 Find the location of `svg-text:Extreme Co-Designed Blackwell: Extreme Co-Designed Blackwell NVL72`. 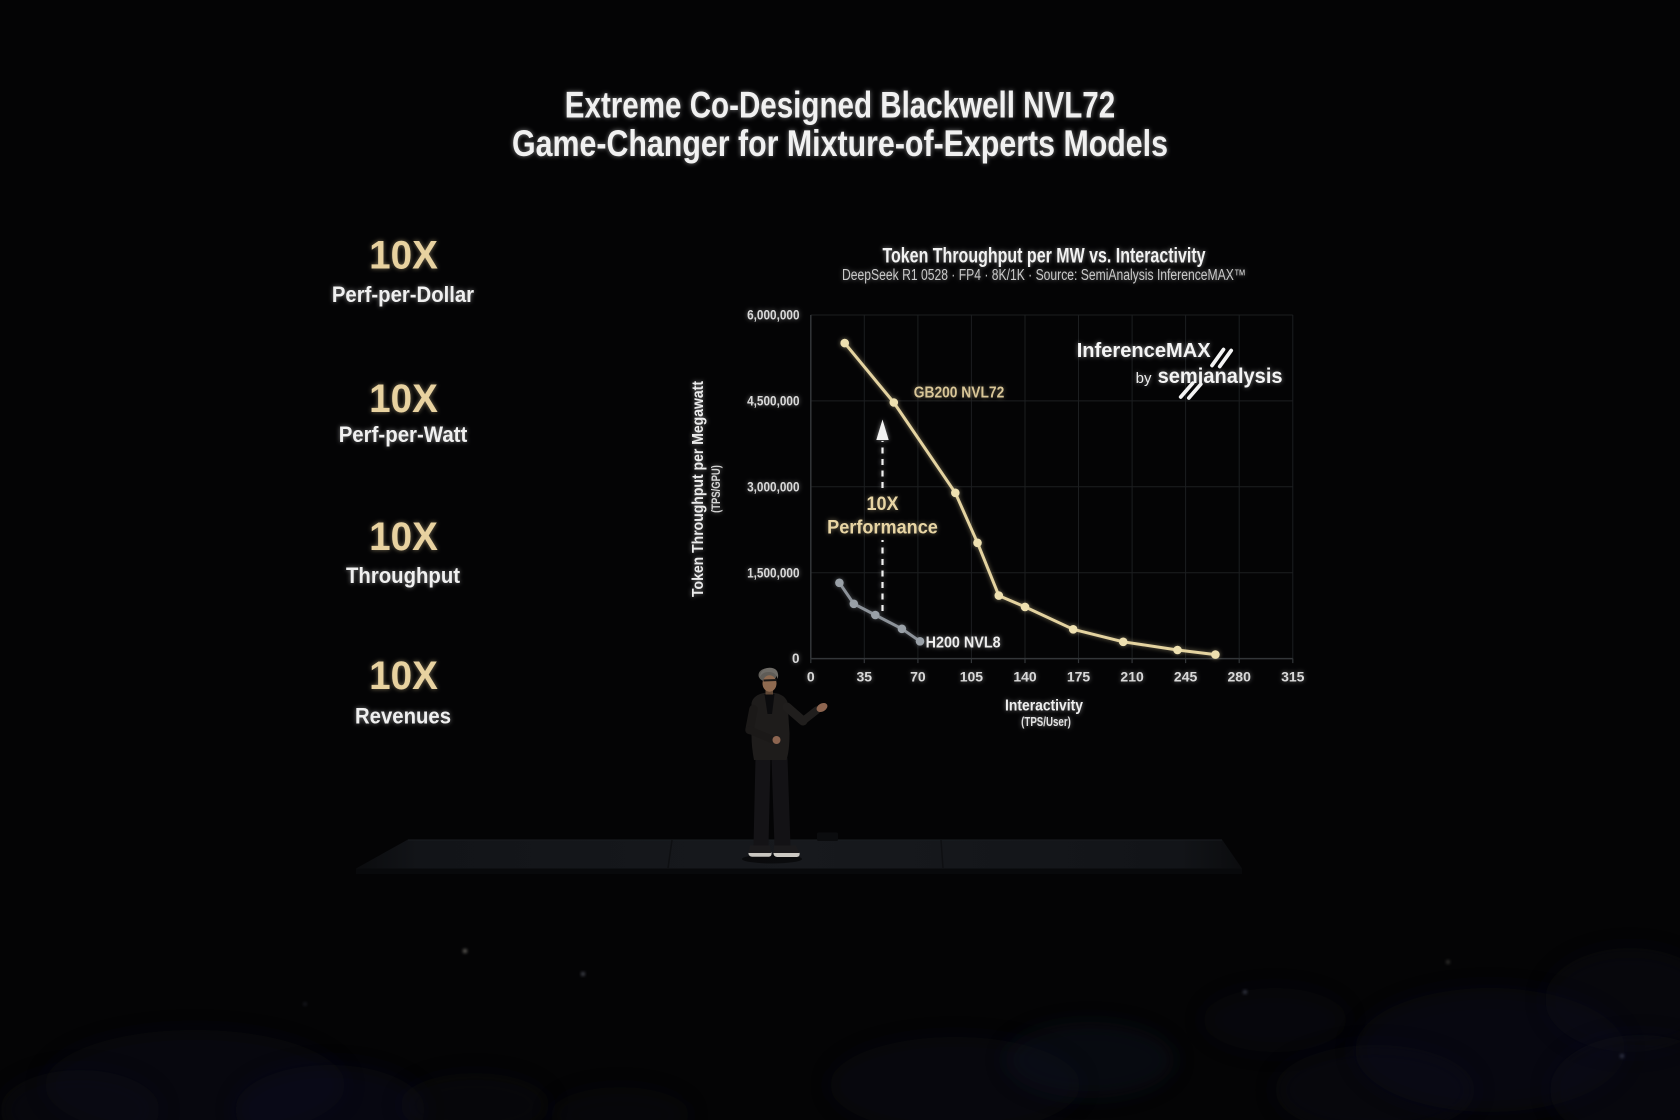

svg-text:Extreme Co-Designed Blackwell: Extreme Co-Designed Blackwell NVL72 is located at coordinates (840, 105).